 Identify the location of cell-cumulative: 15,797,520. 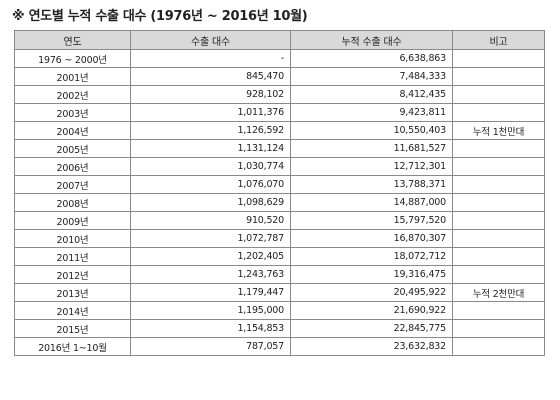
(371, 220).